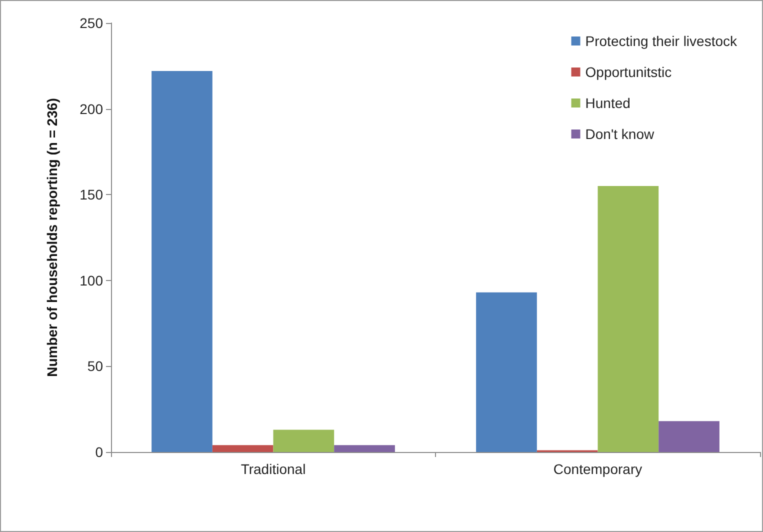 The image size is (763, 532). I want to click on y-axis-title: Number of households reporting (n = 236), so click(52, 237).